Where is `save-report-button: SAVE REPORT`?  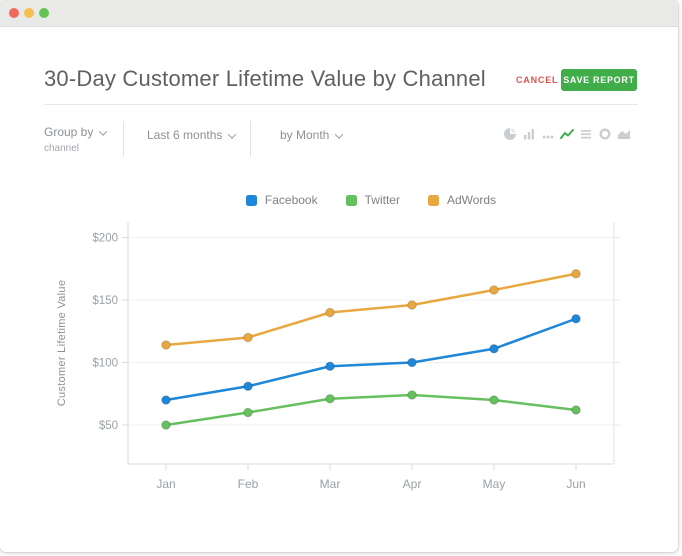 save-report-button: SAVE REPORT is located at coordinates (599, 80).